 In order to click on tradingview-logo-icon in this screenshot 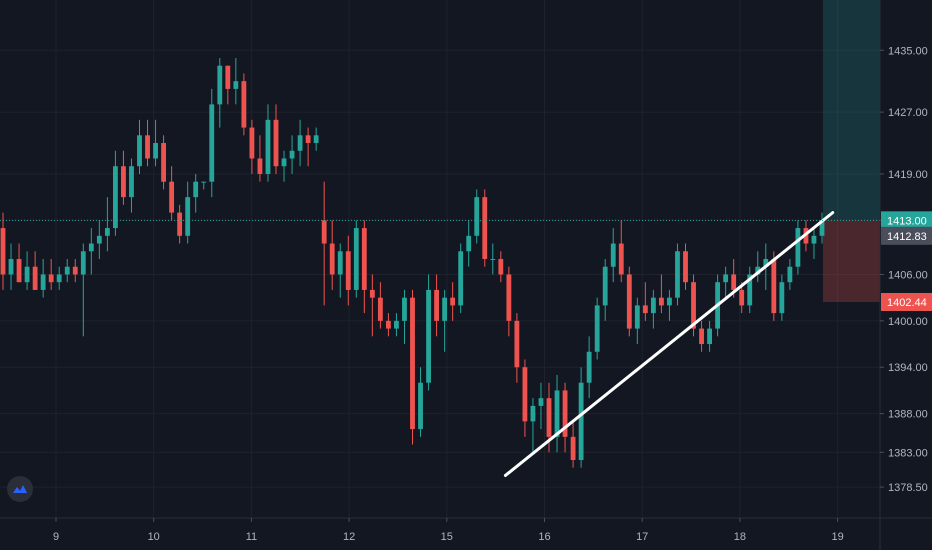, I will do `click(20, 489)`.